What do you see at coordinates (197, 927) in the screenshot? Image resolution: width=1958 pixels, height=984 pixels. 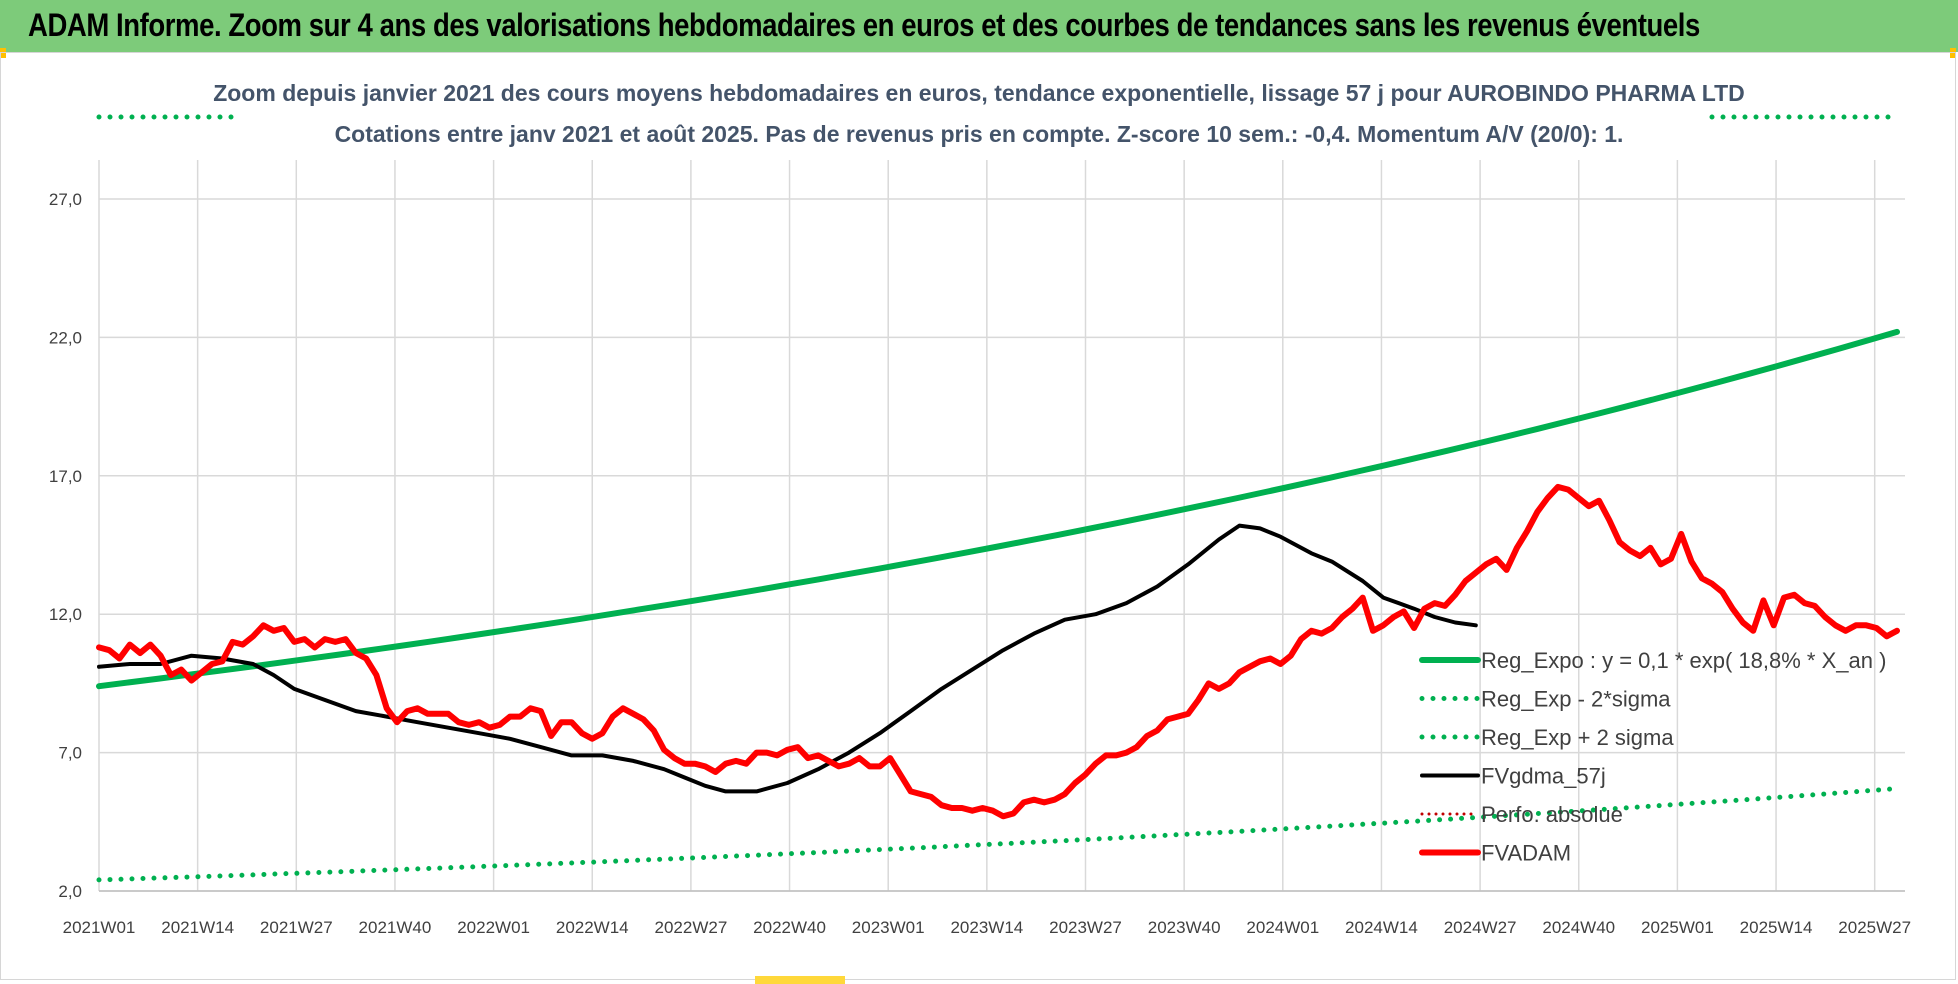 I see `x-tick-label: 2021W14` at bounding box center [197, 927].